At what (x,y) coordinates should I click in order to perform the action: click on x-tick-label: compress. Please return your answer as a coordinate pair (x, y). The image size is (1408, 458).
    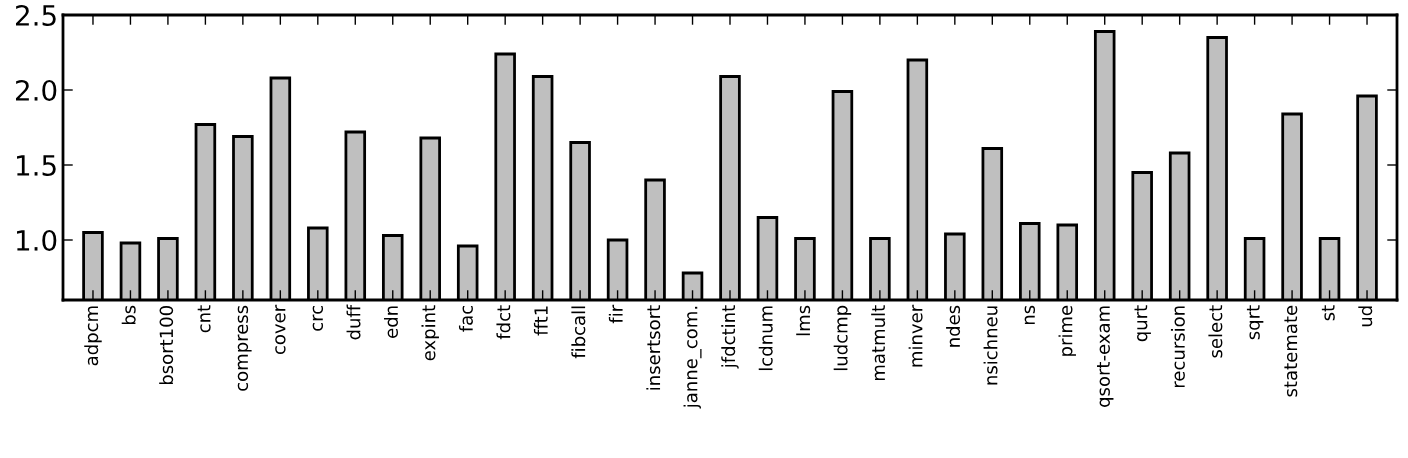
    Looking at the image, I should click on (244, 348).